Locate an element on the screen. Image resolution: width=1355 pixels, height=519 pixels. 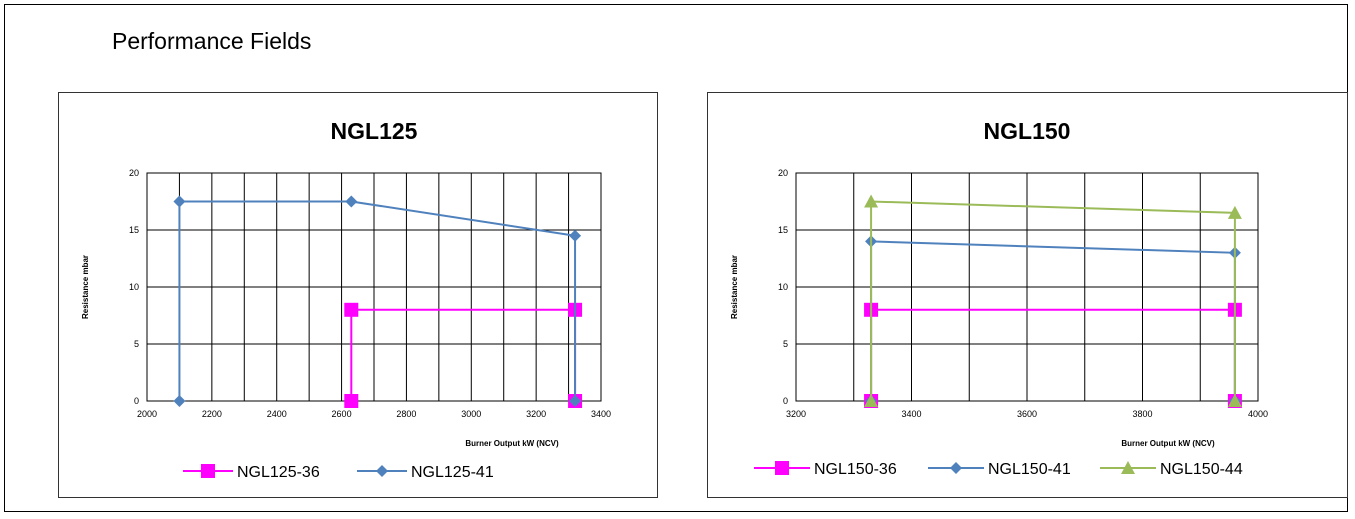
legend-label-ngl150-41: NGL150-41 is located at coordinates (1029, 469).